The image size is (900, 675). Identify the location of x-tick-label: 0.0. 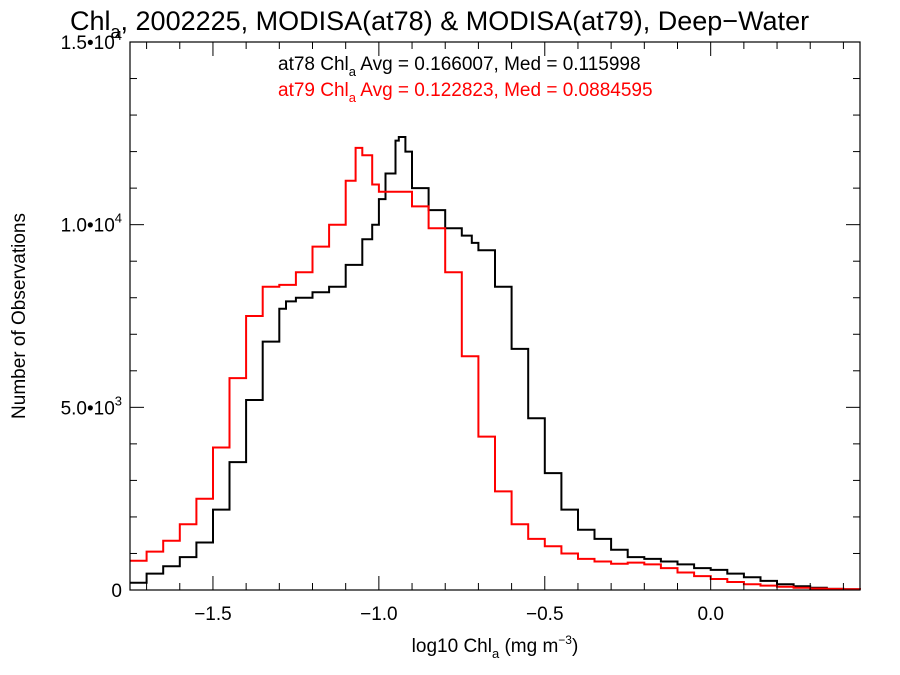
(710, 614).